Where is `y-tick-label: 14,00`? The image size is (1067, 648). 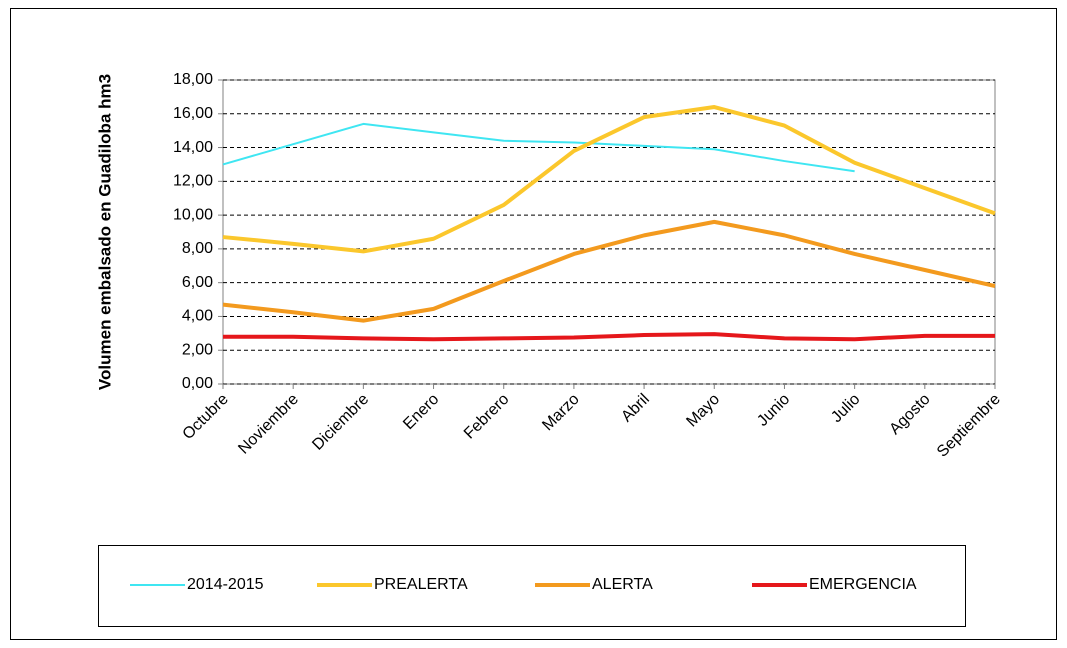 y-tick-label: 14,00 is located at coordinates (193, 147).